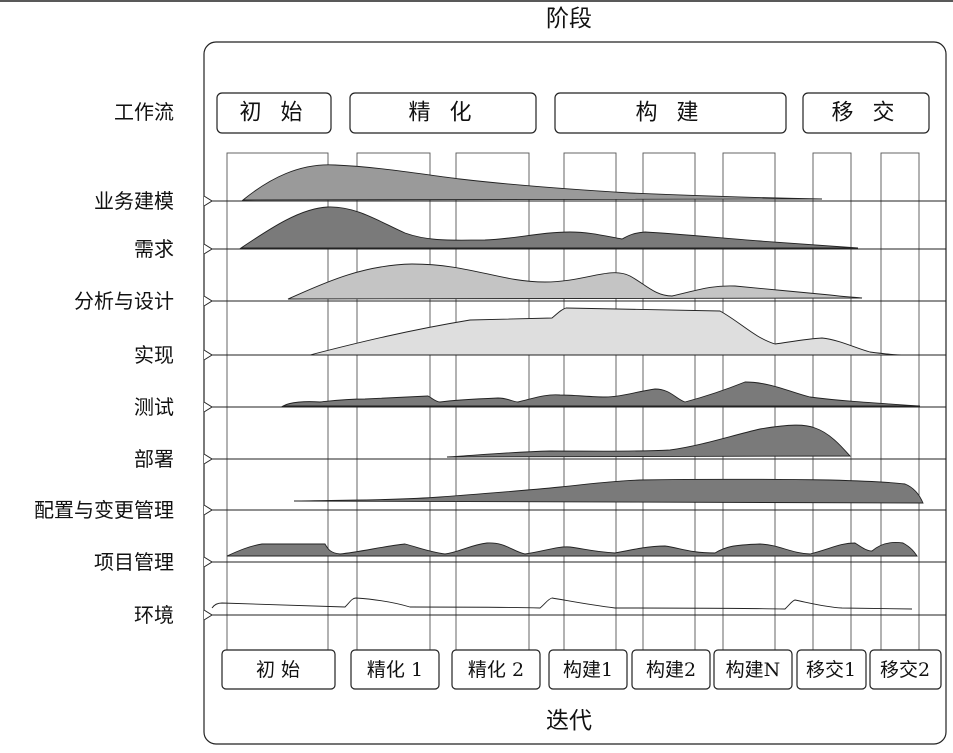 The image size is (953, 753). Describe the element at coordinates (208, 355) in the screenshot. I see `baseline-arrow-implementation` at that location.